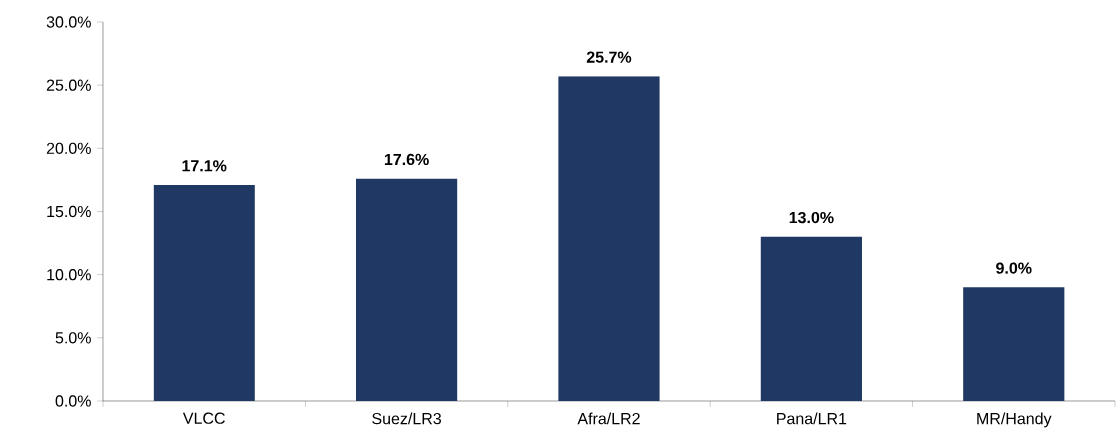  I want to click on x-tick-label: Afra/LR2, so click(608, 418).